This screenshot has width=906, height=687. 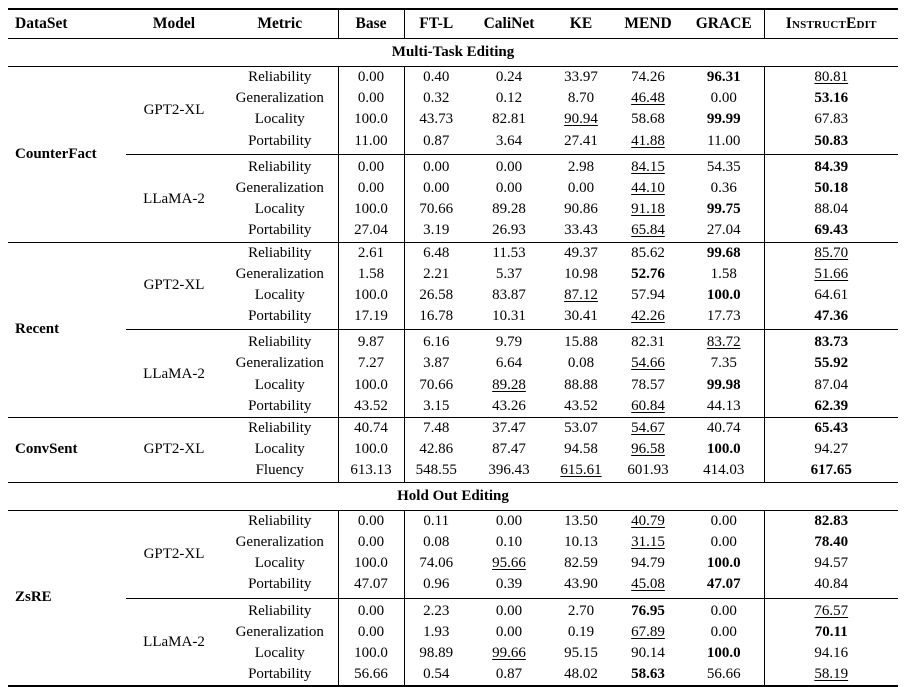 What do you see at coordinates (830, 295) in the screenshot?
I see `value-cell: 64.61` at bounding box center [830, 295].